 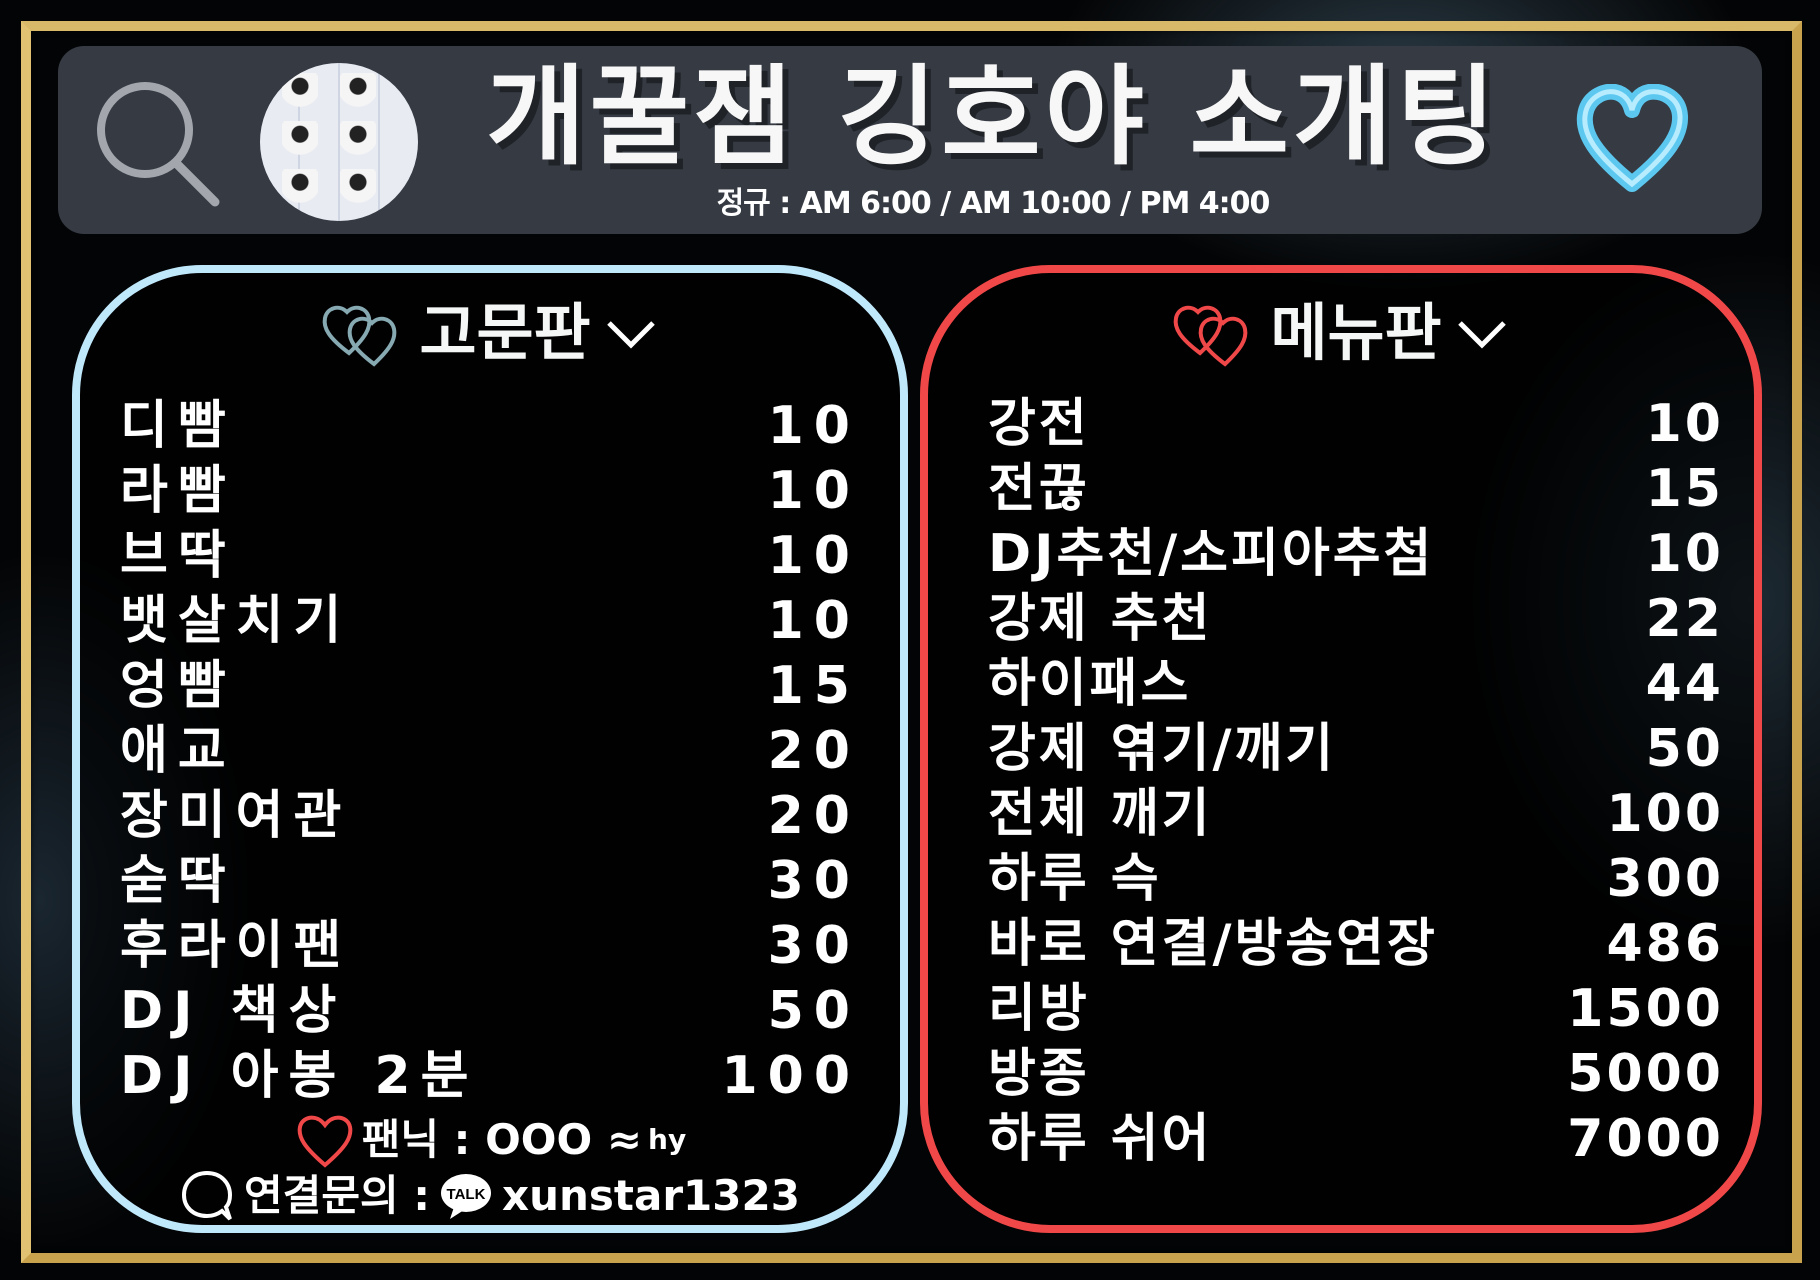 I want to click on menu-row: 방종 5000, so click(x=1356, y=1074).